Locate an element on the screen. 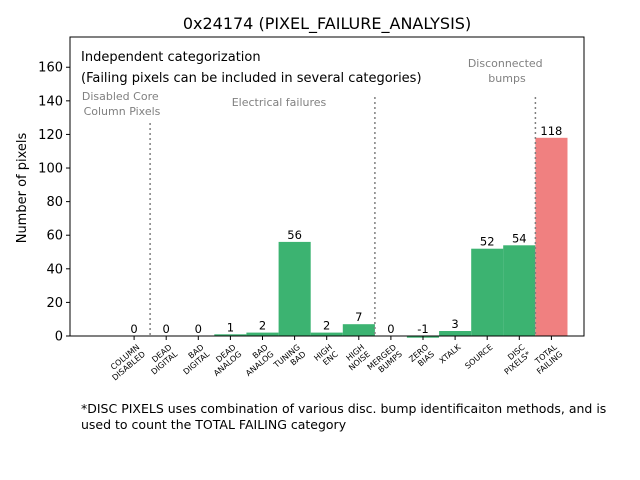  y-tick-label: 80 is located at coordinates (54, 202).